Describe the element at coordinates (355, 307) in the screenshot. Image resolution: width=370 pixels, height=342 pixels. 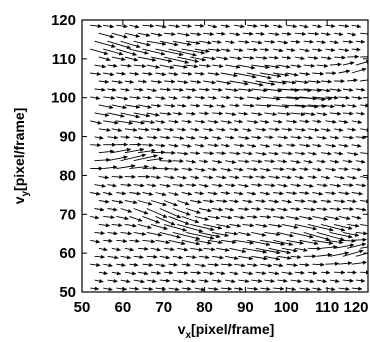
I see `x-tick-label: 120` at that location.